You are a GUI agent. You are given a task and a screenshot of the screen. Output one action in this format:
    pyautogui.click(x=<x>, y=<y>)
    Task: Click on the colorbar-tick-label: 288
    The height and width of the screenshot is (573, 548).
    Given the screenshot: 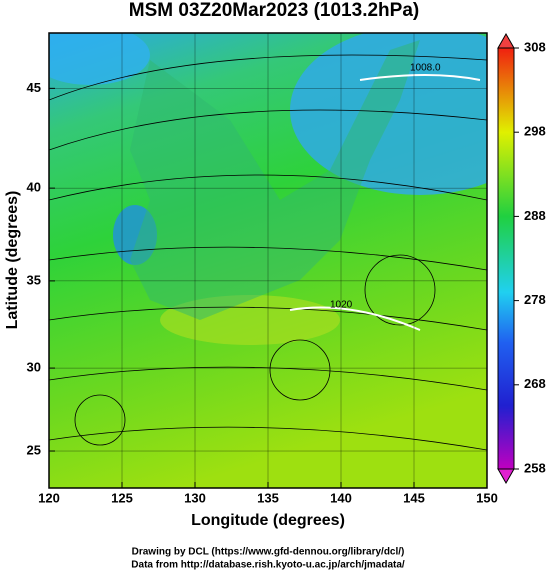 What is the action you would take?
    pyautogui.click(x=535, y=215)
    